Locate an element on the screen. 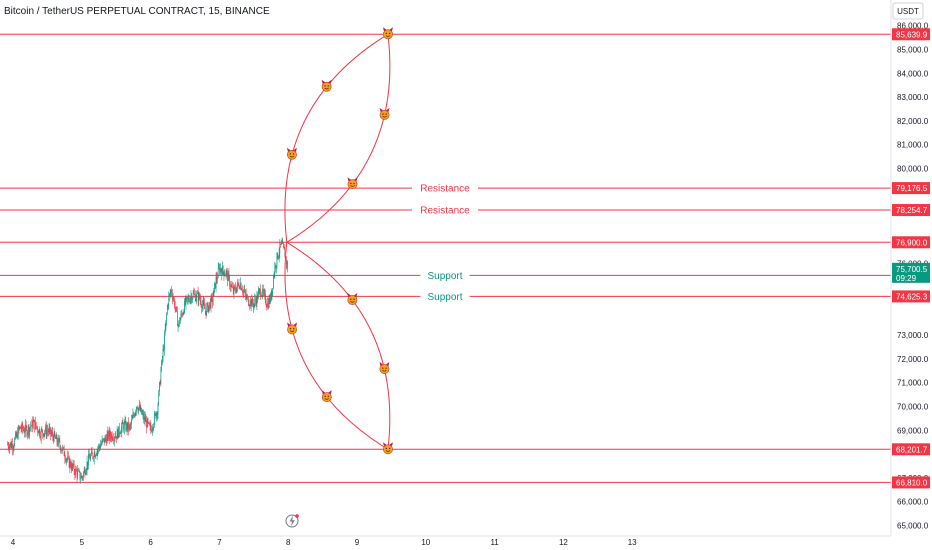 The width and height of the screenshot is (932, 550). lightning-icon is located at coordinates (292, 521).